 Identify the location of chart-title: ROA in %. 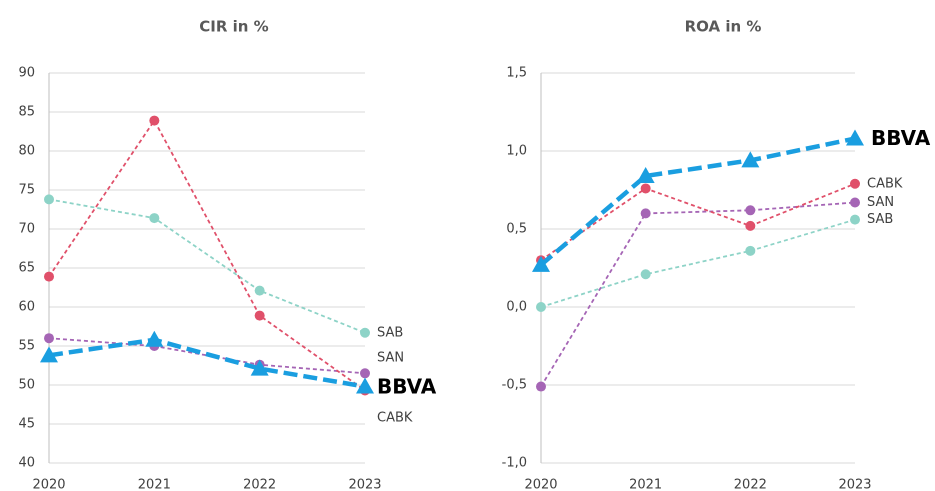
(723, 27).